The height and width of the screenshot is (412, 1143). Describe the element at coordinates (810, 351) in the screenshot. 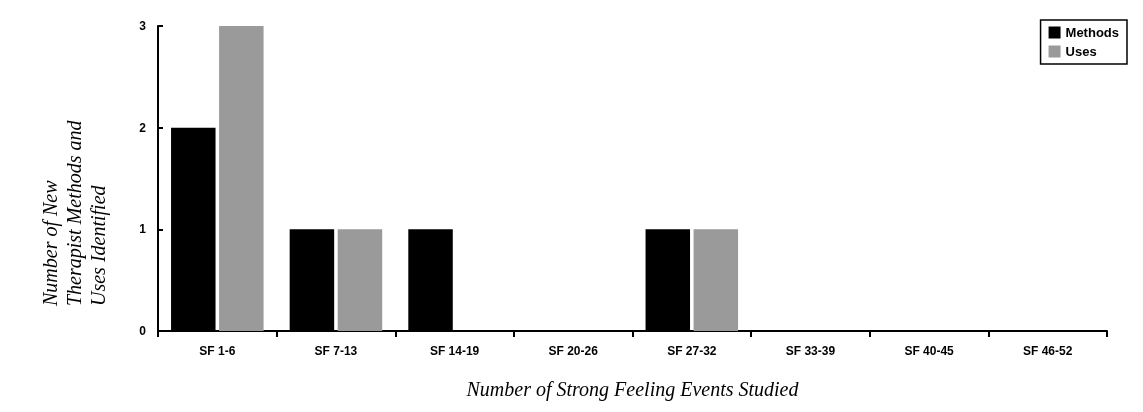

I see `x-tick-label: SF 33-39` at that location.